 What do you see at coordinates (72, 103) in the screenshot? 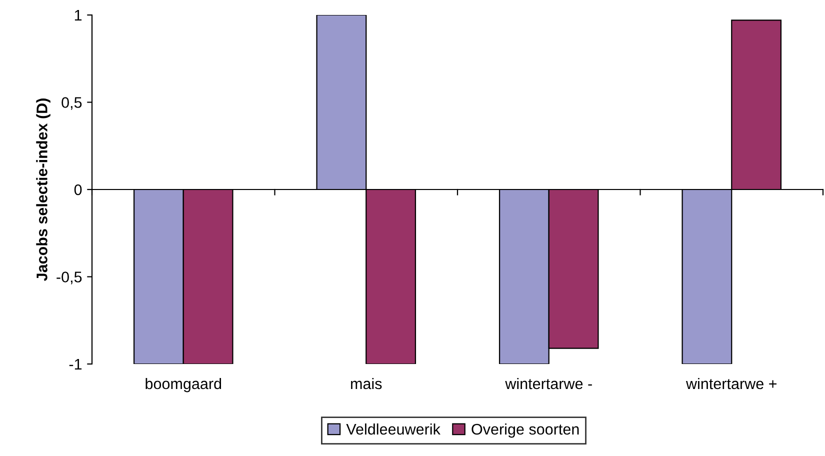
I see `y-tick-label: 0,5` at bounding box center [72, 103].